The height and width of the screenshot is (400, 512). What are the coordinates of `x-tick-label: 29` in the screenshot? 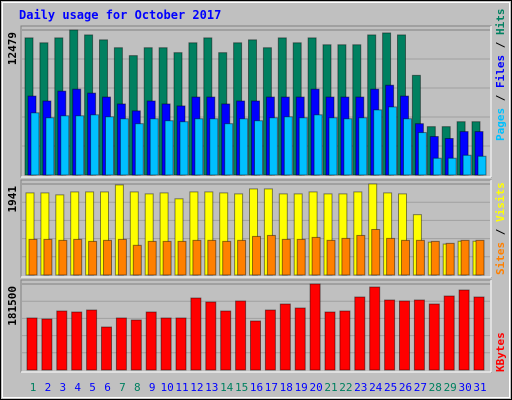 It's located at (450, 387).